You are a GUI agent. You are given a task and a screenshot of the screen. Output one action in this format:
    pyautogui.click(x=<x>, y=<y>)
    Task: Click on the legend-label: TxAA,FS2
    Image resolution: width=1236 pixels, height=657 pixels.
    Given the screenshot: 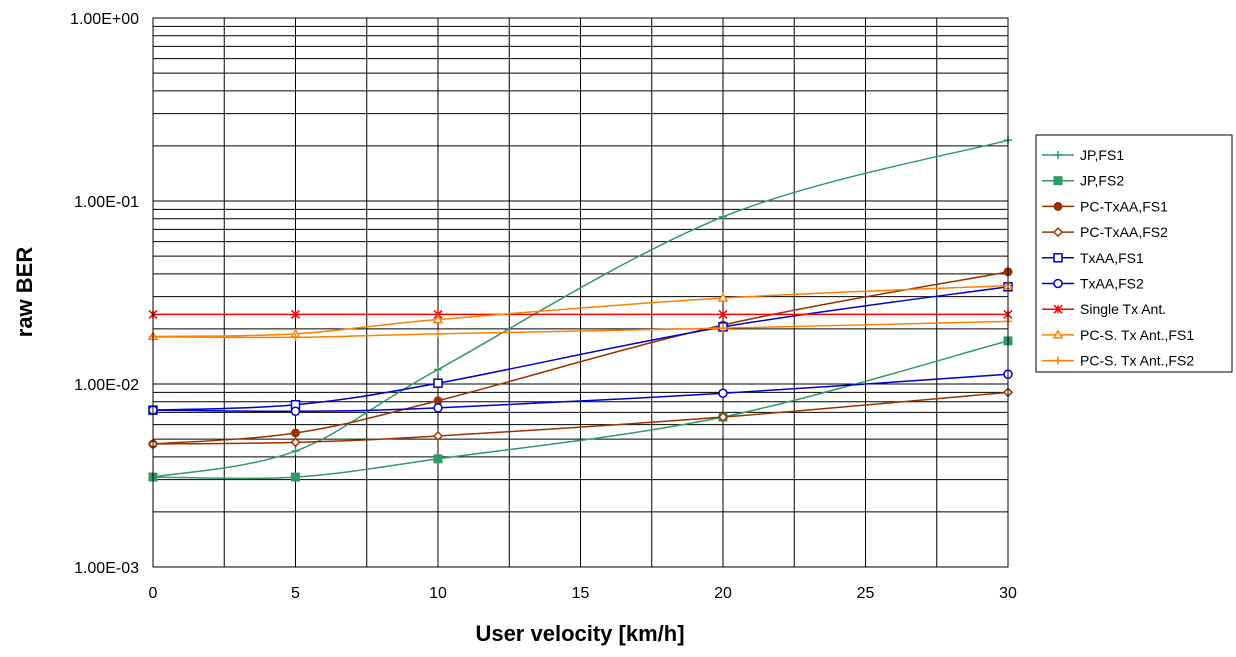 What is the action you would take?
    pyautogui.click(x=1112, y=284)
    